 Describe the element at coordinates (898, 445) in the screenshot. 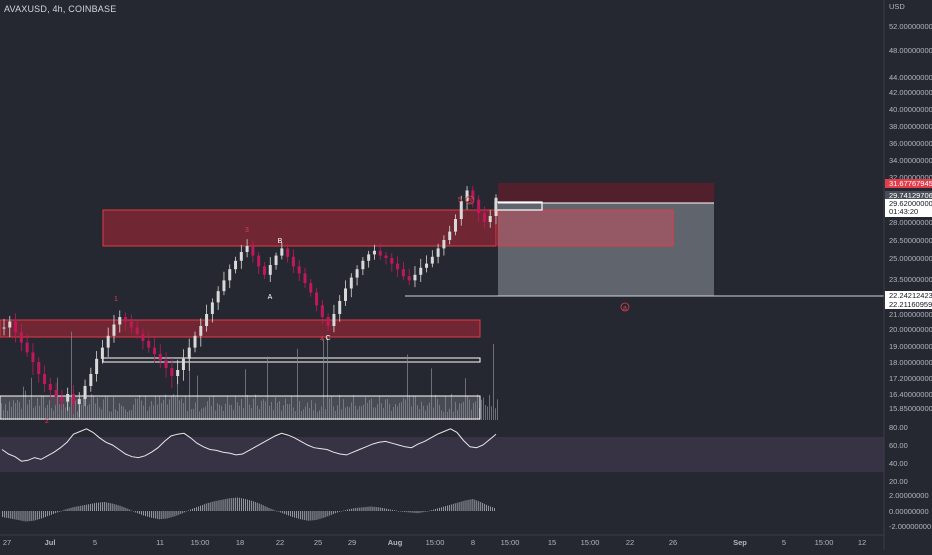

I see `rsi-tick-label: 60.00` at that location.